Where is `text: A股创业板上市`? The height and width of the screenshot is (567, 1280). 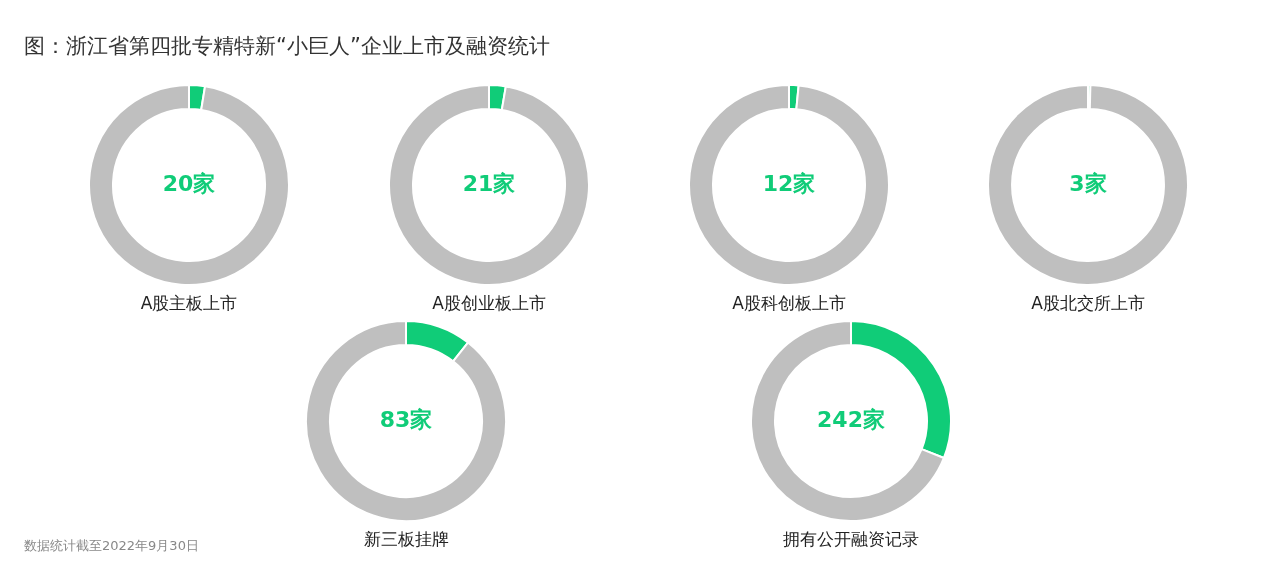
text: A股创业板上市 is located at coordinates (489, 303).